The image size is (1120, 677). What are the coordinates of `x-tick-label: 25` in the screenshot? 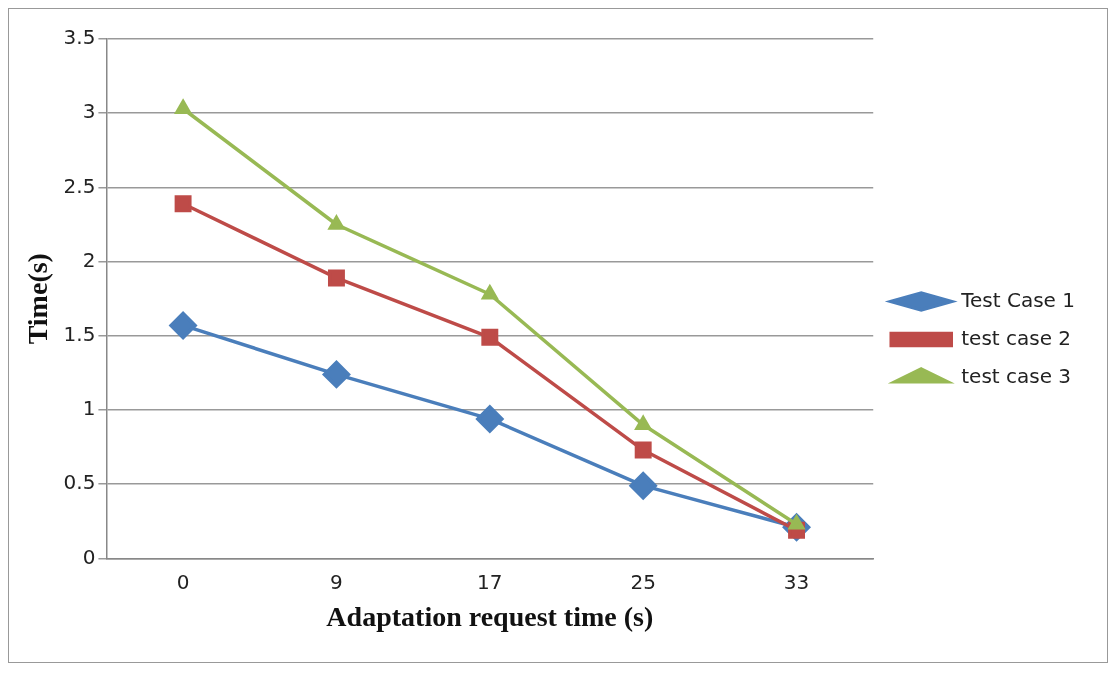 It's located at (643, 581).